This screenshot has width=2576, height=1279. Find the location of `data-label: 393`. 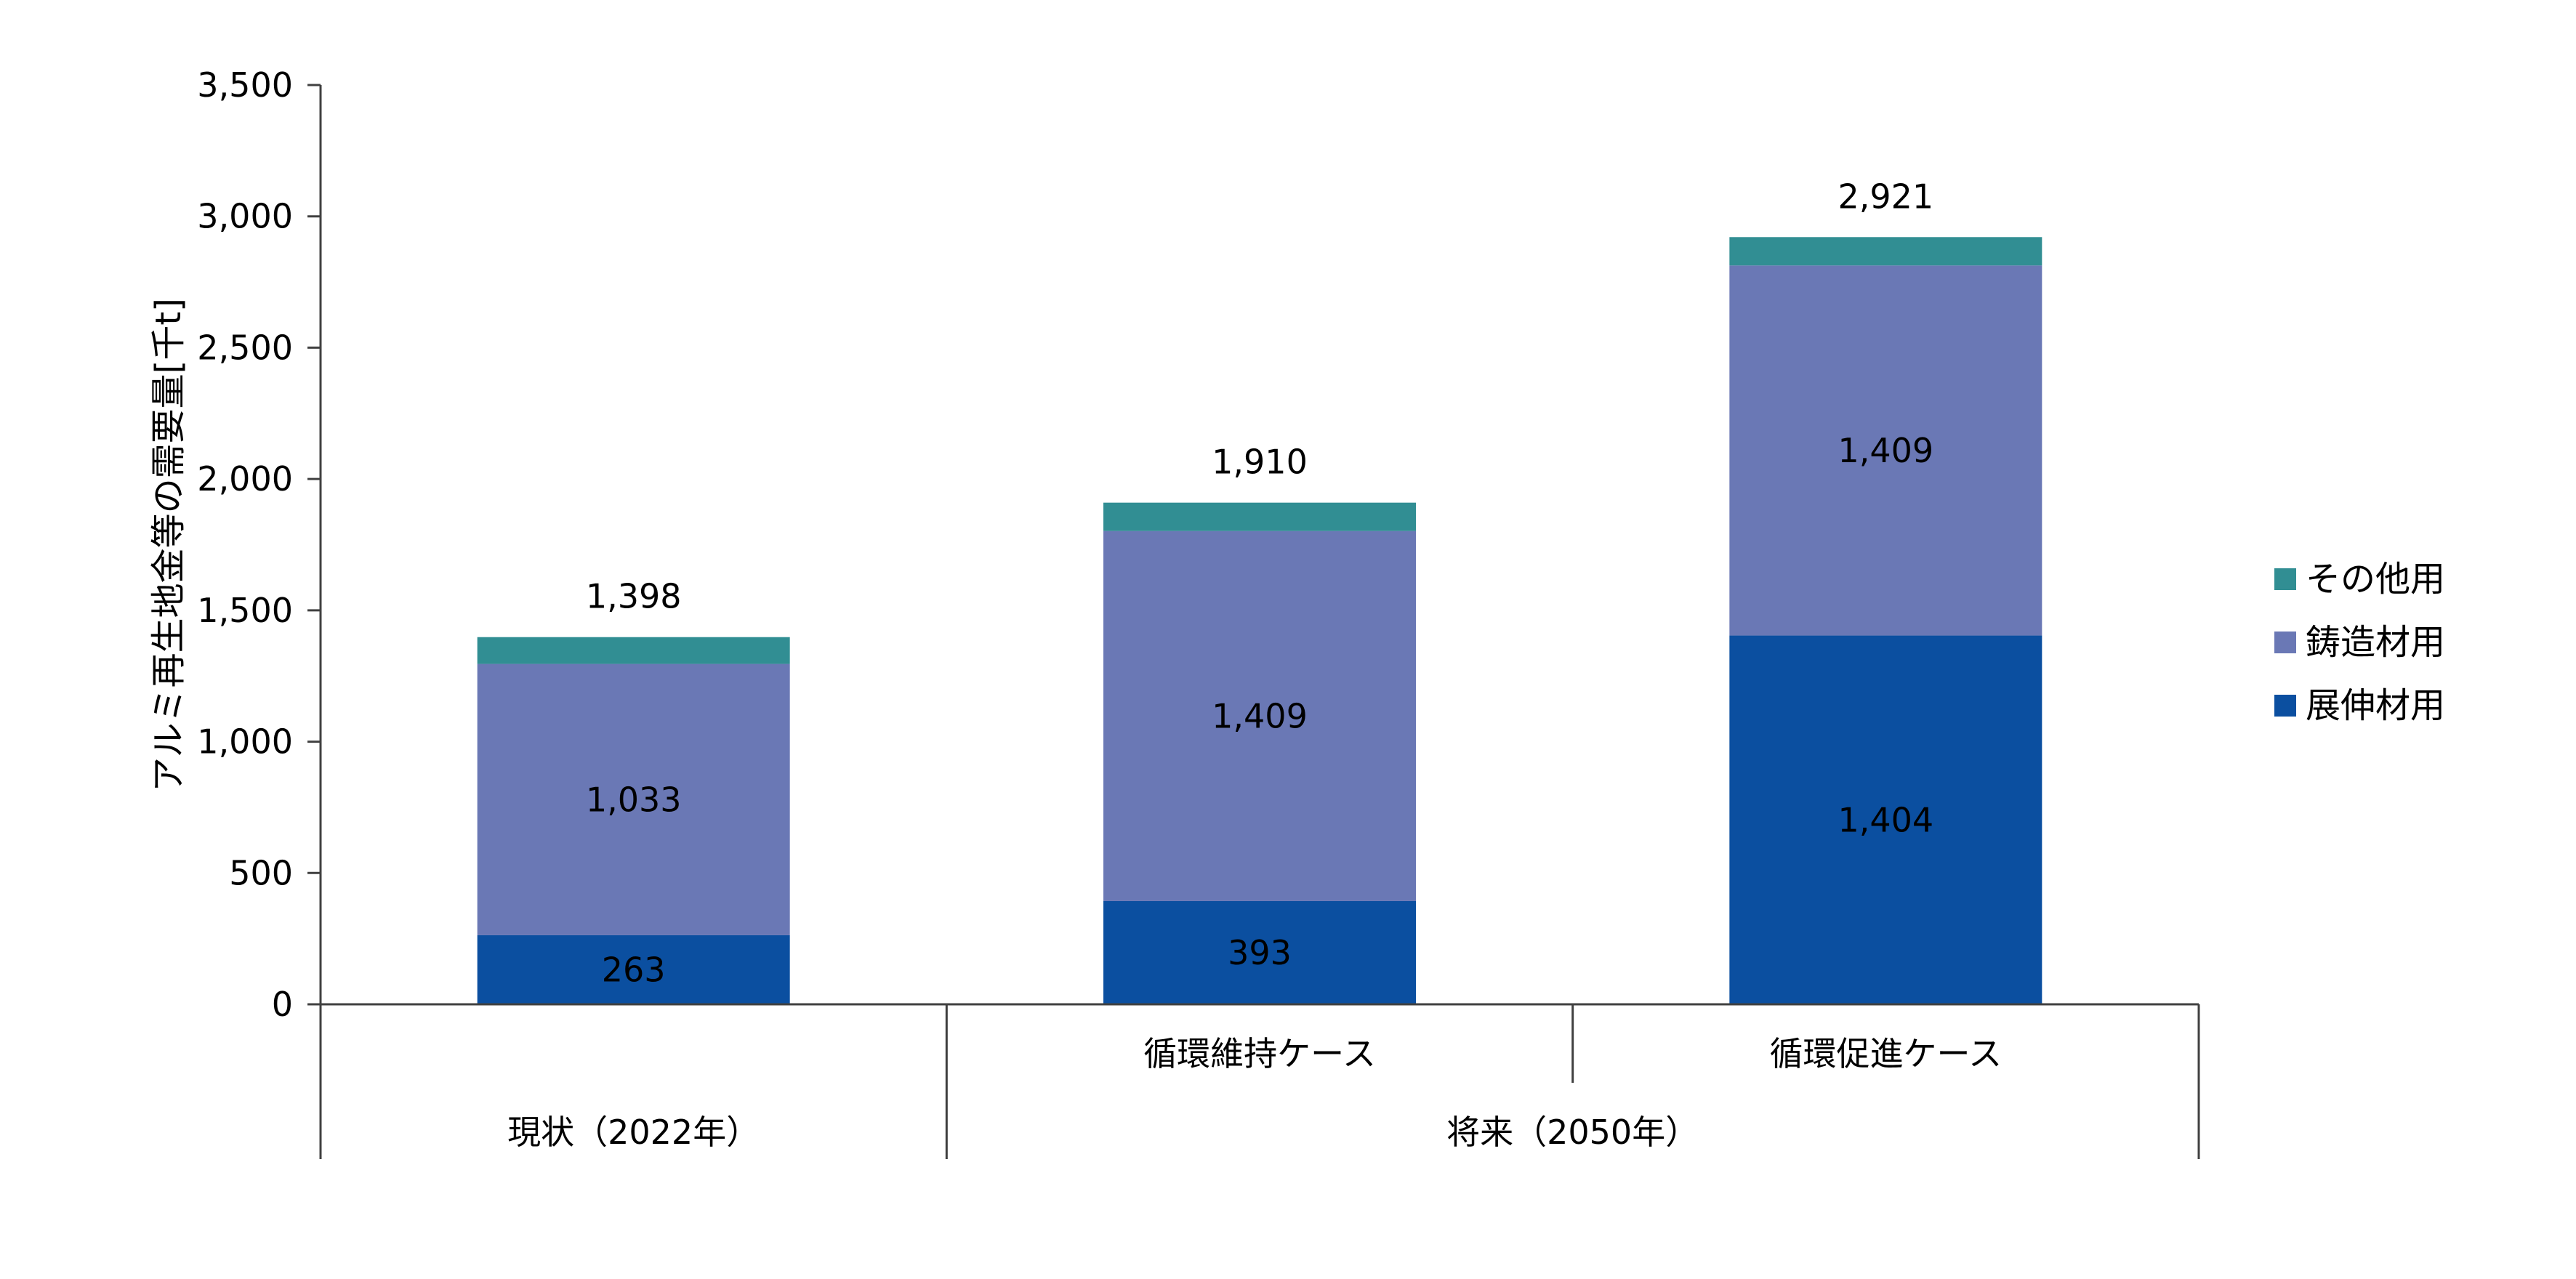

data-label: 393 is located at coordinates (1260, 952).